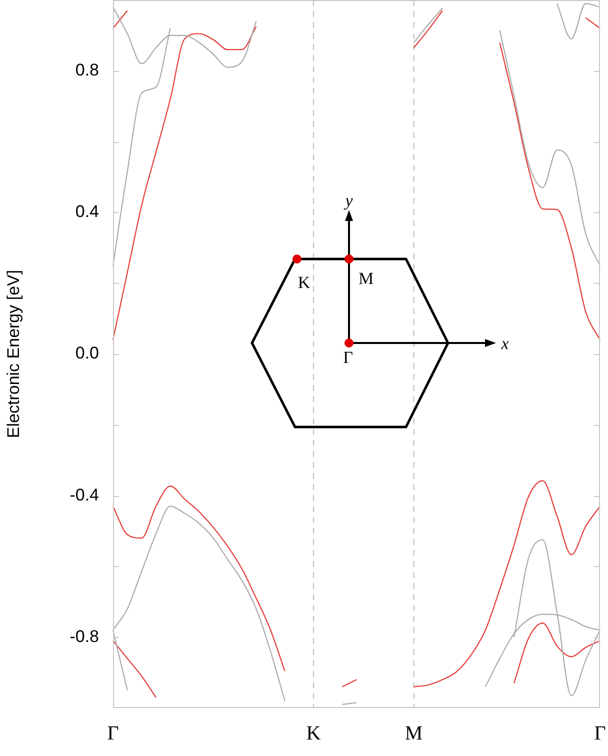 Image resolution: width=608 pixels, height=756 pixels. What do you see at coordinates (84, 494) in the screenshot?
I see `y-tick-label: -0.4` at bounding box center [84, 494].